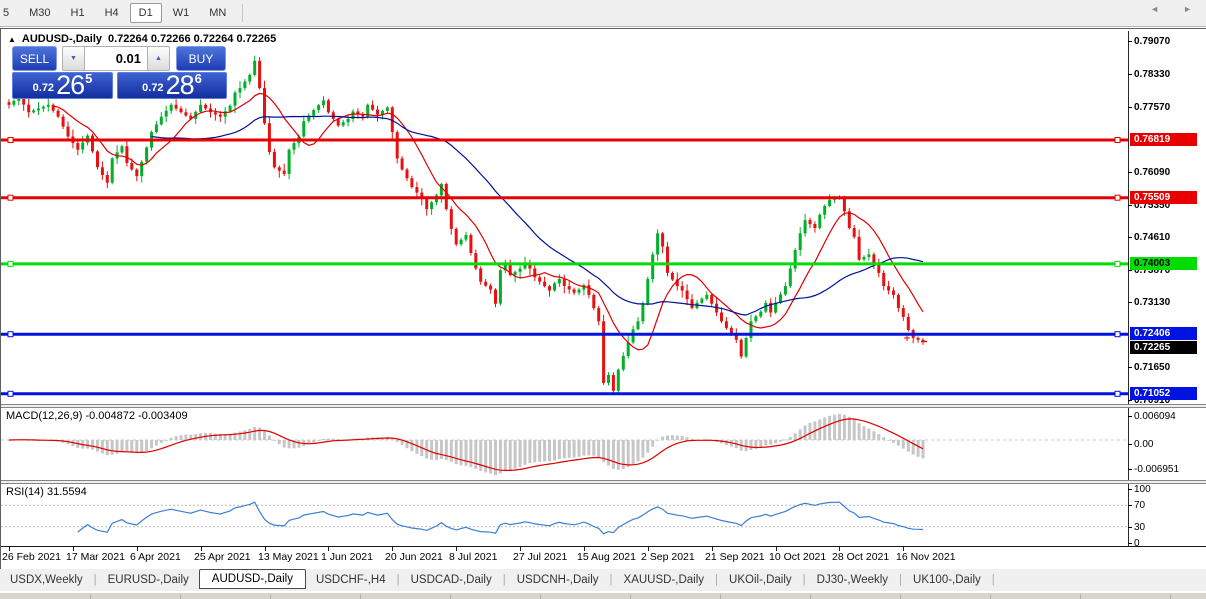 This screenshot has width=1206, height=599. Describe the element at coordinates (73, 58) in the screenshot. I see `lot-decrease-icon: ▼` at that location.